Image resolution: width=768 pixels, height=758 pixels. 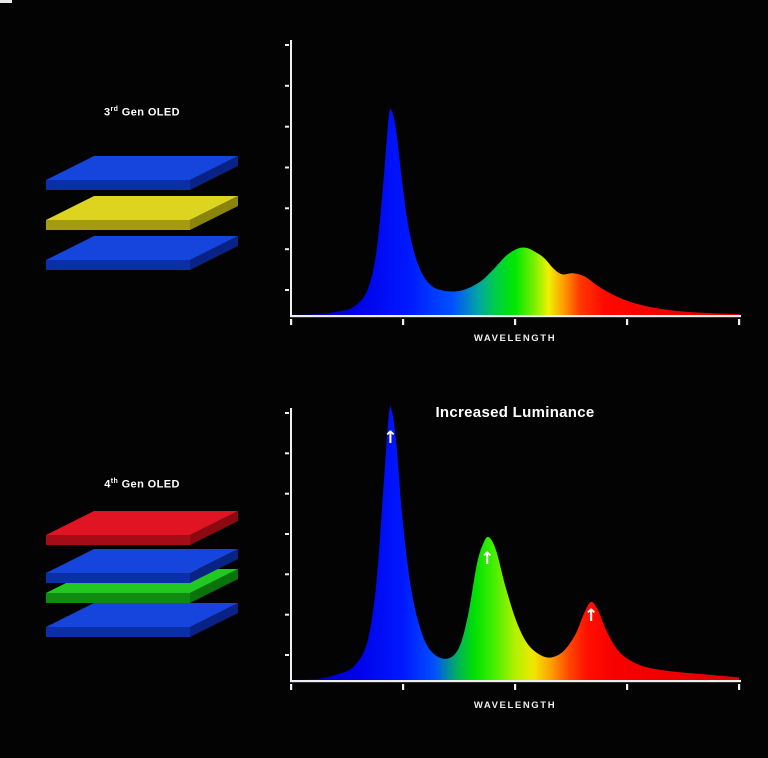 I want to click on gen4-xaxis-label: WAVELENGTH, so click(x=515, y=705).